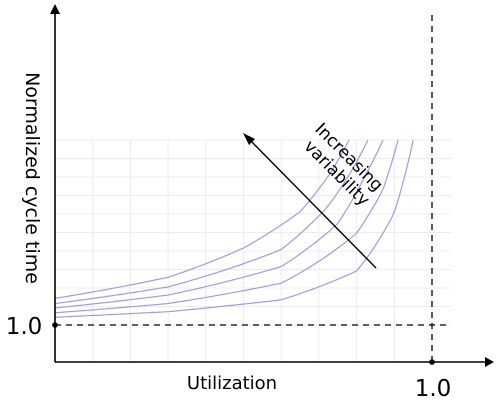  What do you see at coordinates (312, 203) in the screenshot?
I see `variability-arrow-shaft` at bounding box center [312, 203].